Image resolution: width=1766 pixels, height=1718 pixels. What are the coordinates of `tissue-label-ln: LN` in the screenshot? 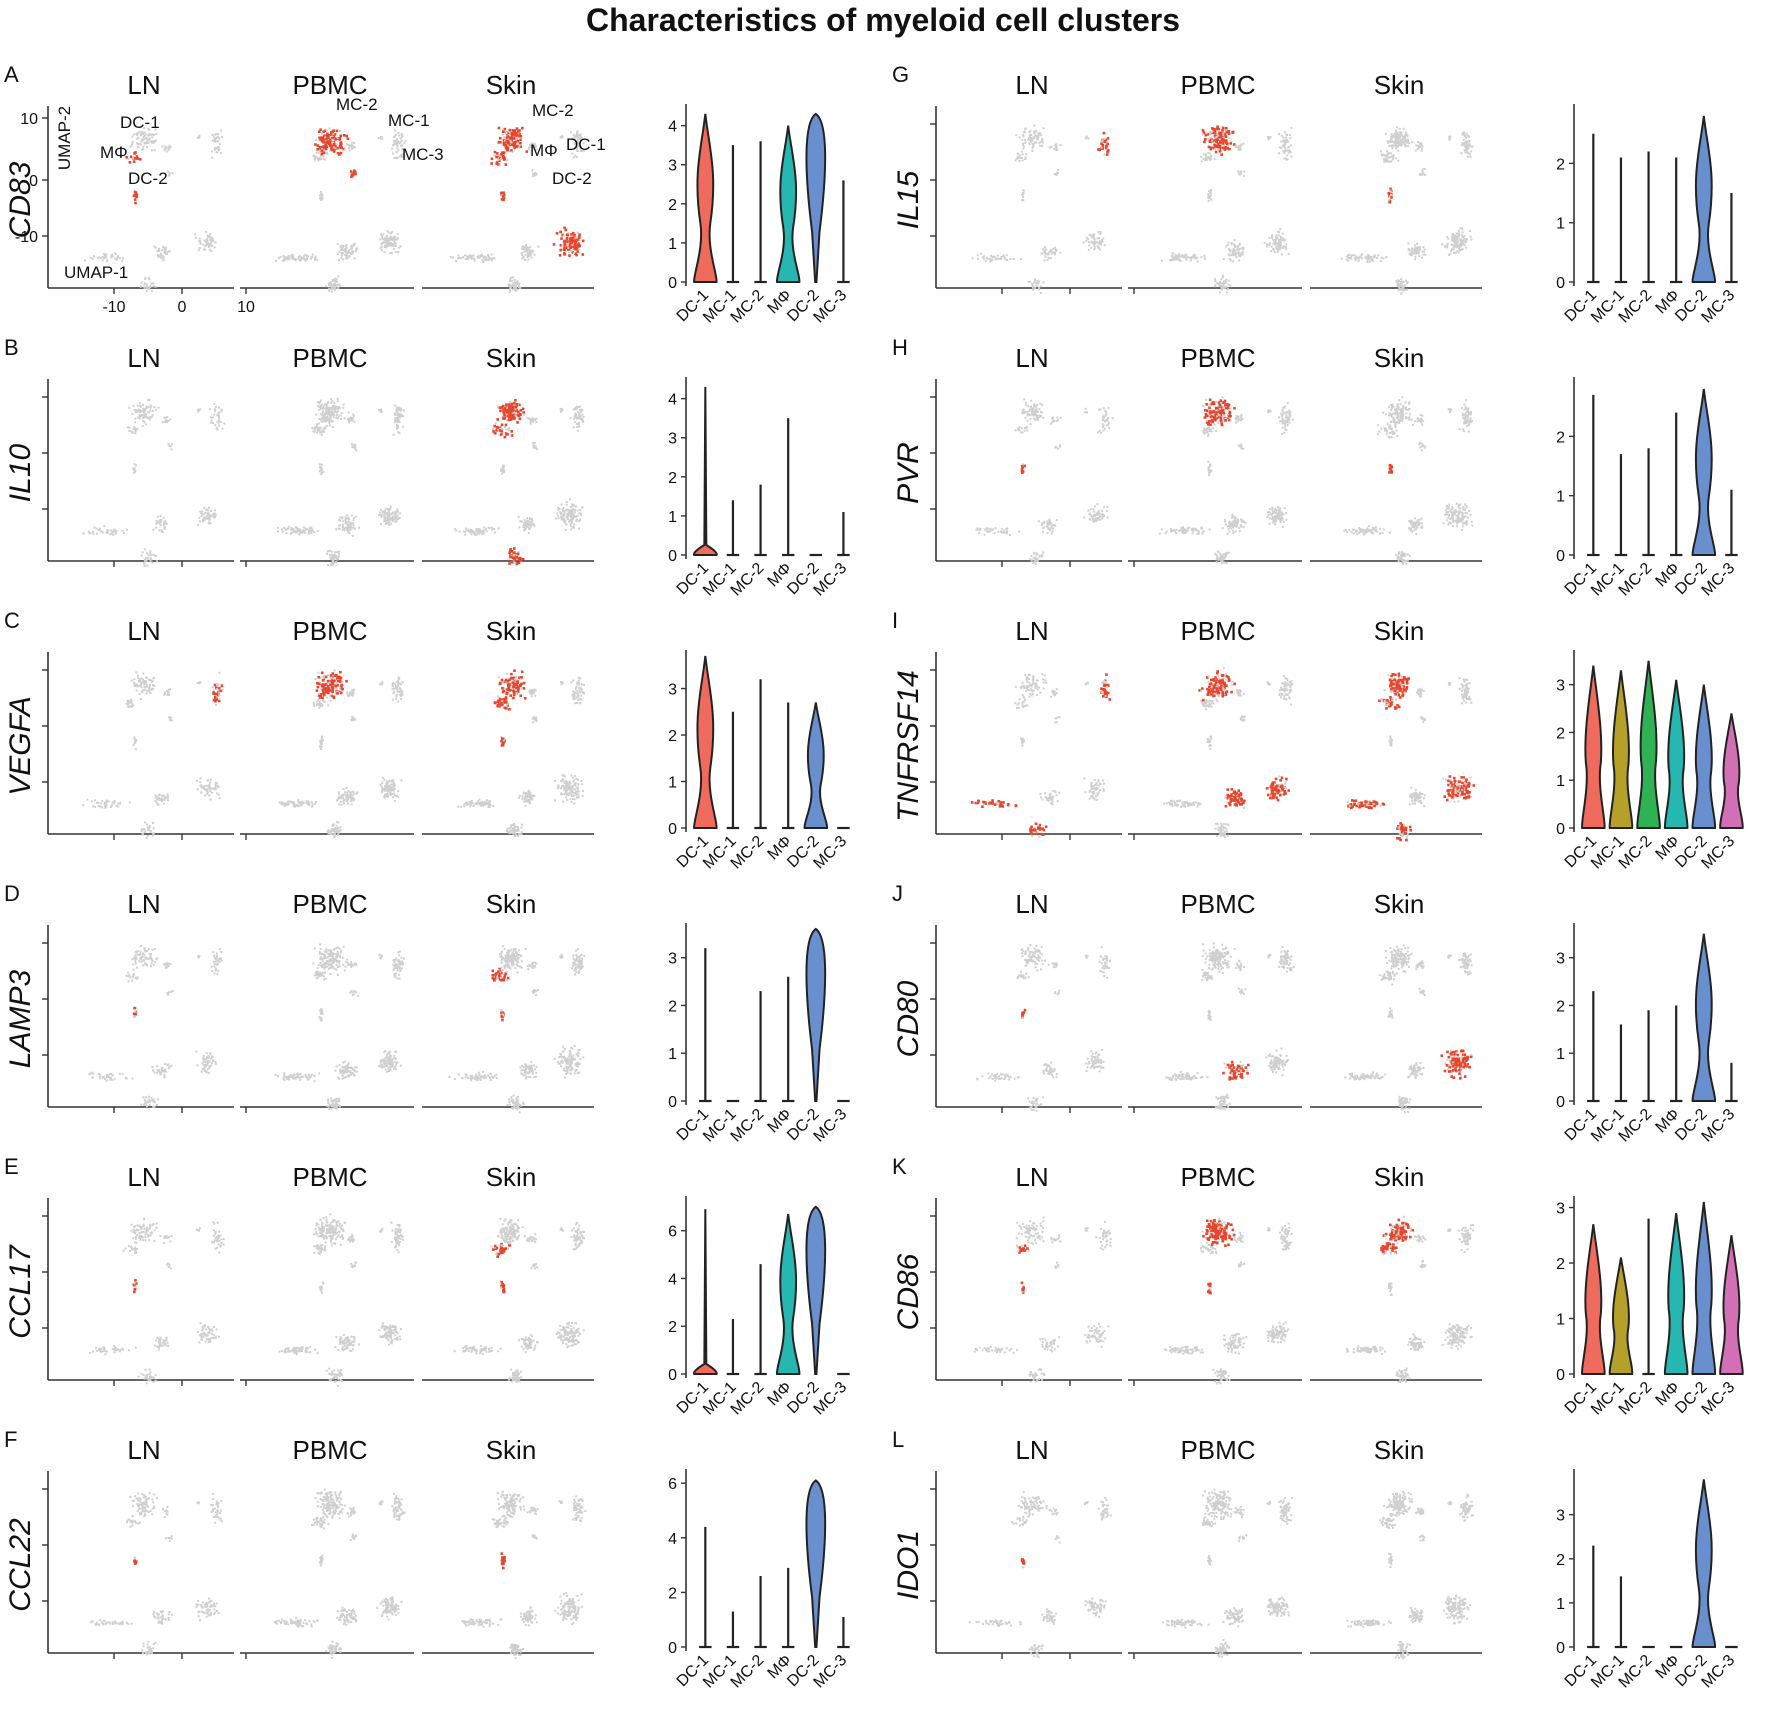 It's located at (143, 904).